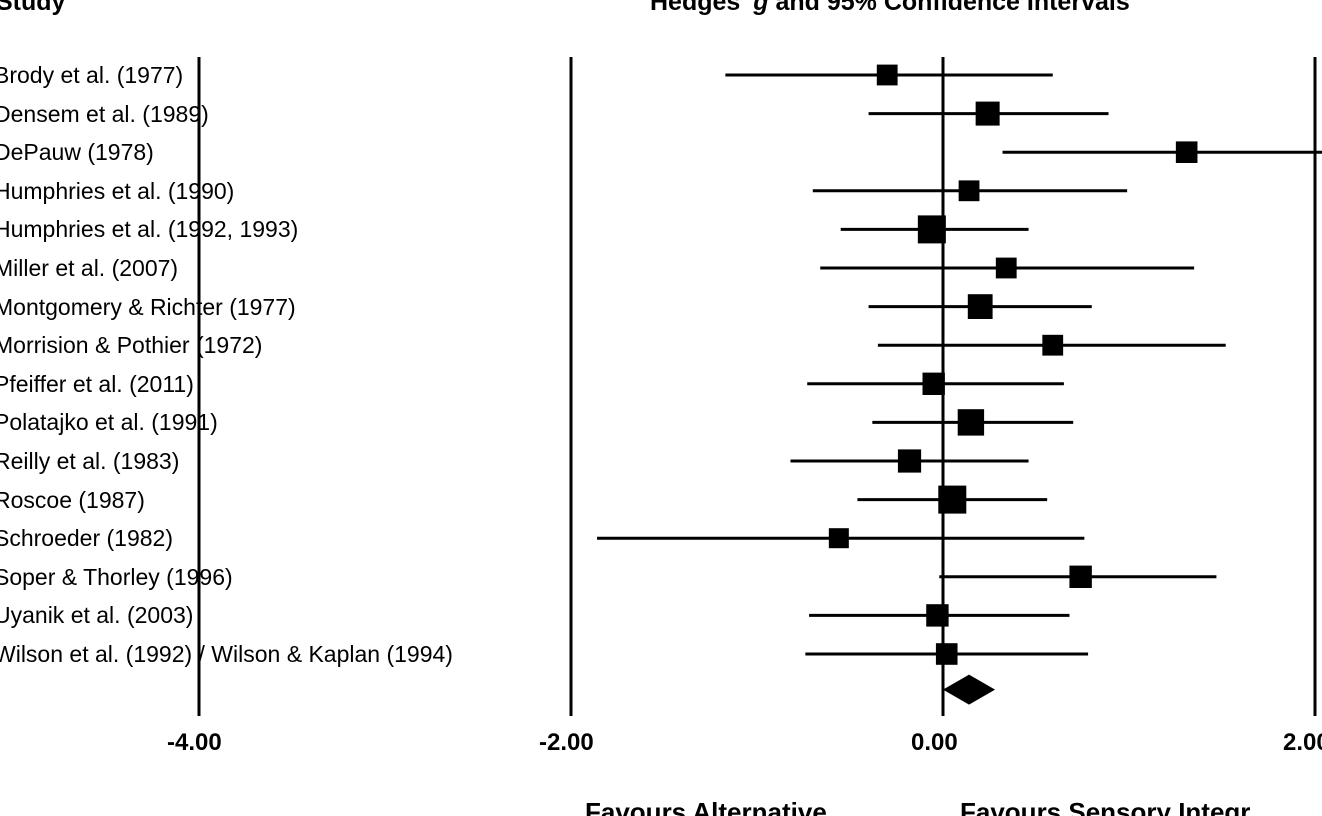 The width and height of the screenshot is (1322, 816). I want to click on study-label: Humphries et al. (1990), so click(117, 190).